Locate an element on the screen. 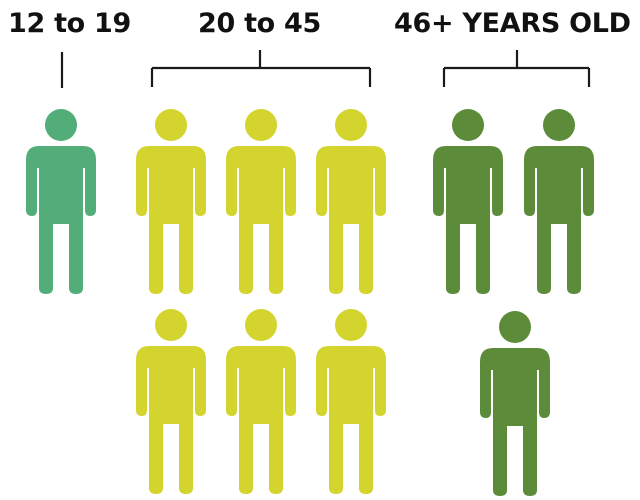 The image size is (640, 500). group-label-20-to-45: 20 to 45 is located at coordinates (260, 23).